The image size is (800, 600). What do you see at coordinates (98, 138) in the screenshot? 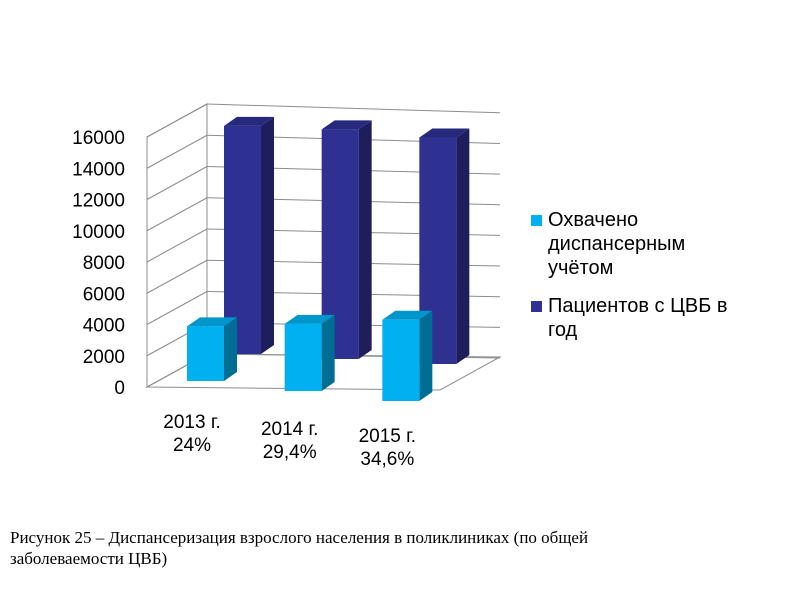
I see `y-tick-label: 16000` at bounding box center [98, 138].